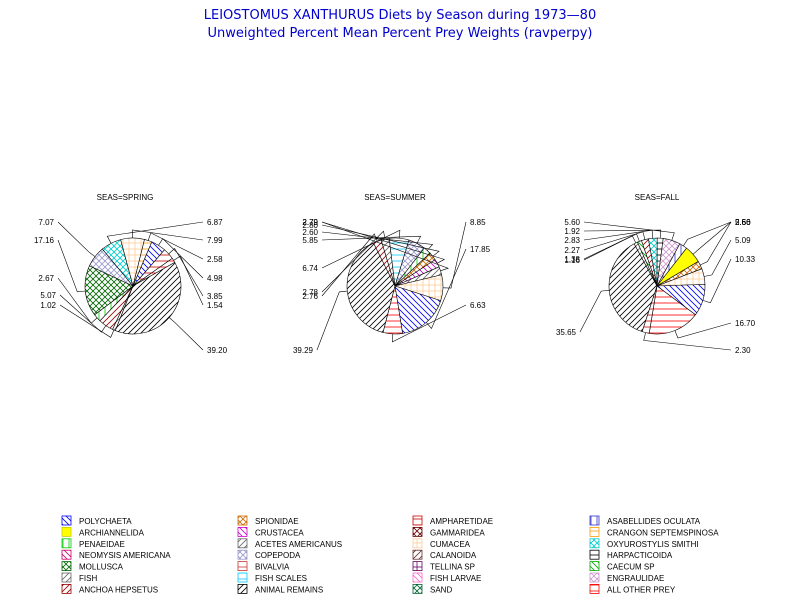 The height and width of the screenshot is (600, 800). What do you see at coordinates (215, 305) in the screenshot?
I see `slice-label: 1.54` at bounding box center [215, 305].